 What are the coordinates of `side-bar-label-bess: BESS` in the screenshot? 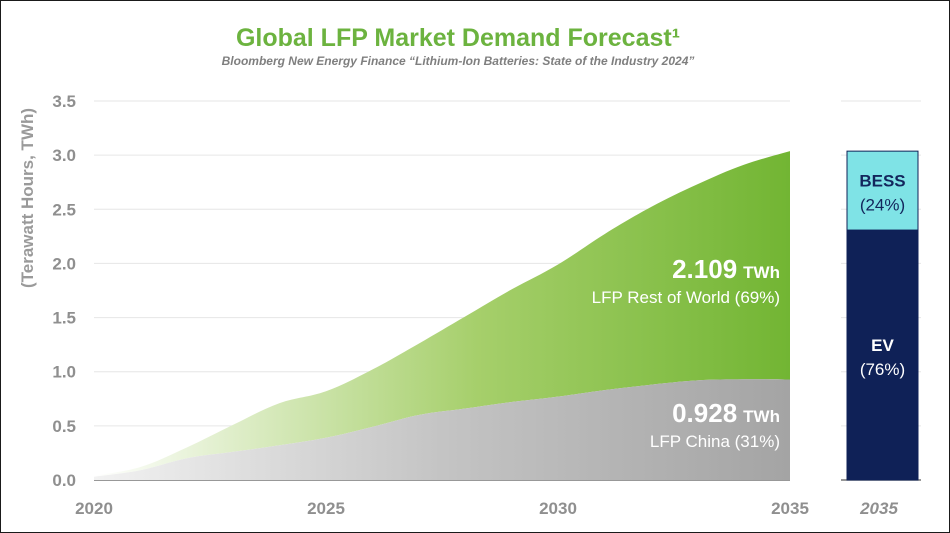 It's located at (882, 181).